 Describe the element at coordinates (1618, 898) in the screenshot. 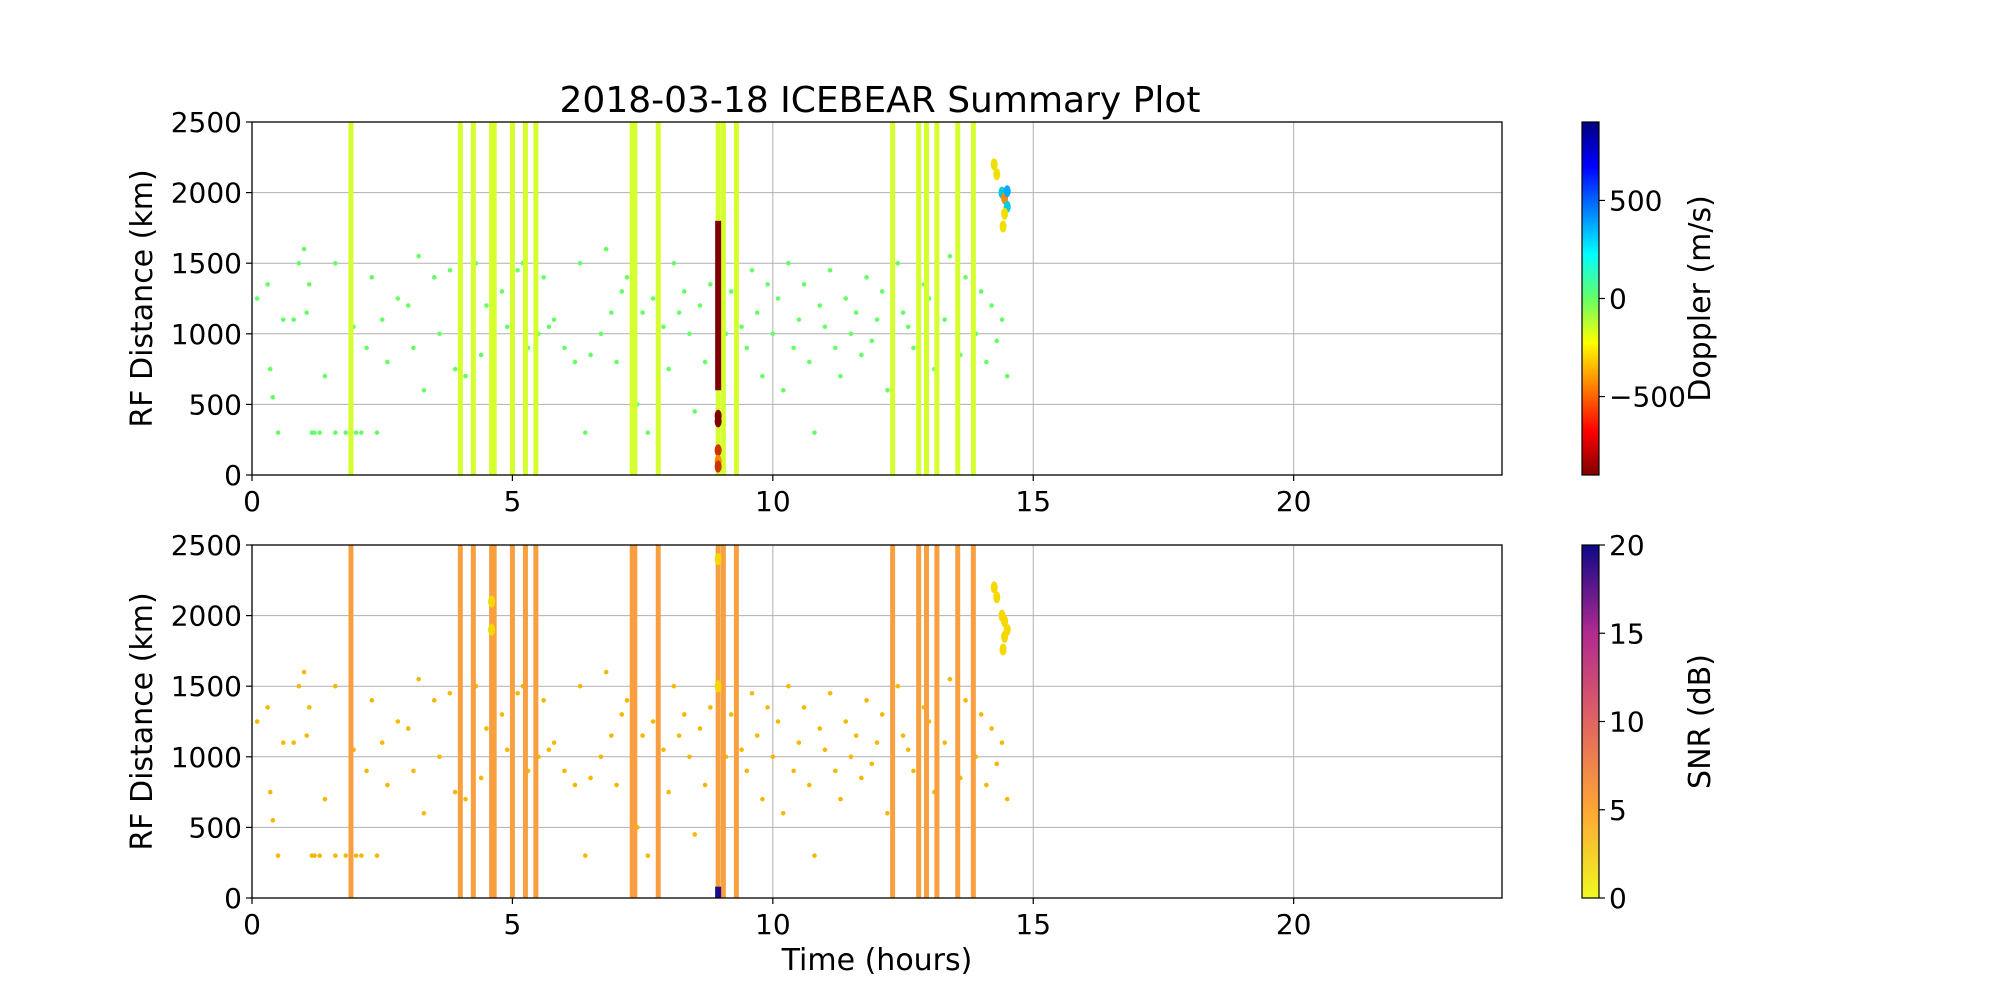

I see `colorbar-tick-label: 0` at that location.